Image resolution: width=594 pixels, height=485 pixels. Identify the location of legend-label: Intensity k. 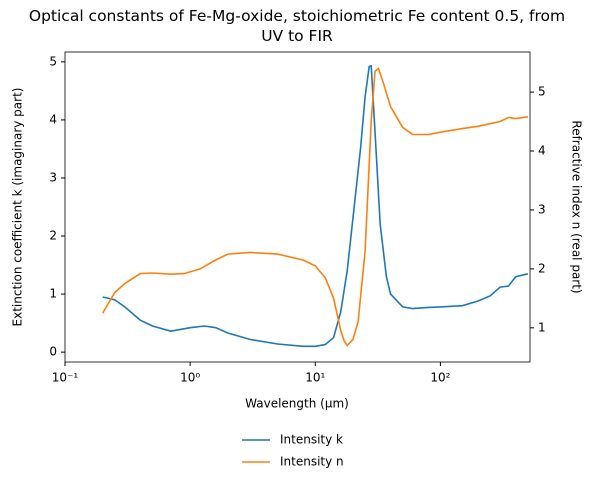
(311, 440).